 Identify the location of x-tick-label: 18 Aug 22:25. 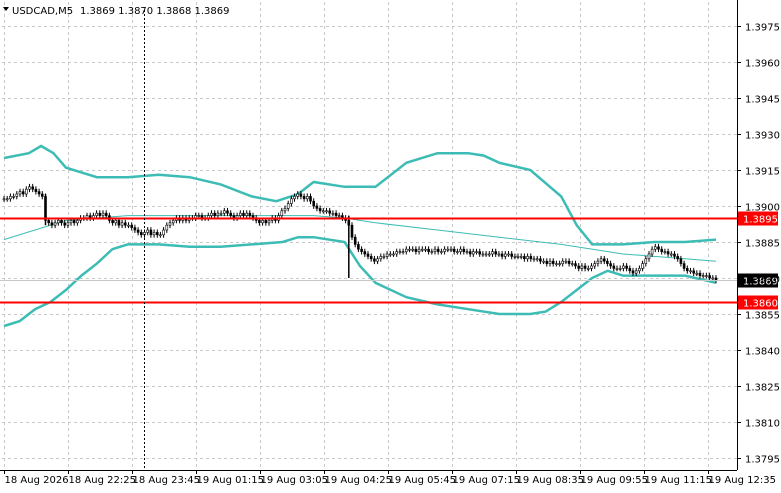
(102, 480).